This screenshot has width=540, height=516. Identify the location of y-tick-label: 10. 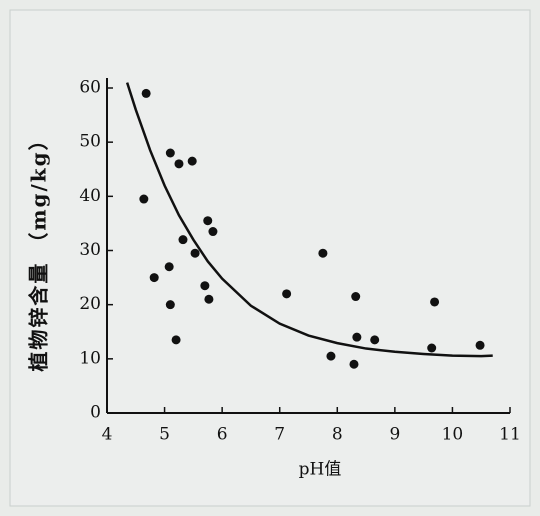
(90, 358).